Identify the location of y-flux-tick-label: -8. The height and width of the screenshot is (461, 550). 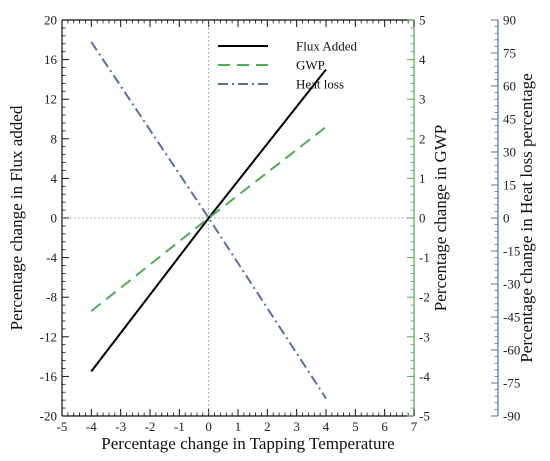
(51, 297).